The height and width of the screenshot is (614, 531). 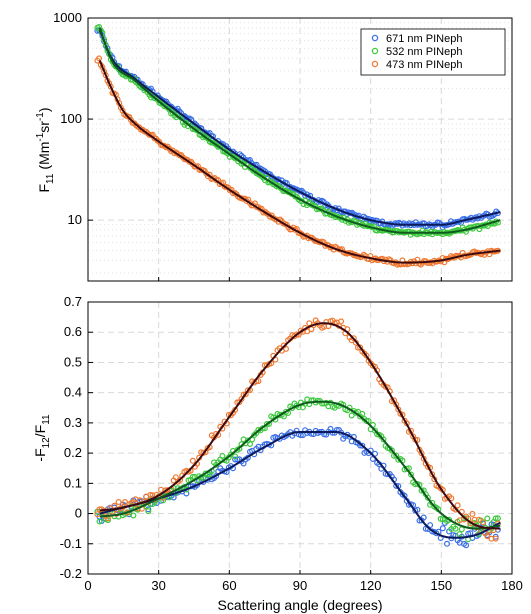 I want to click on y-tick-label: 0.3, so click(x=73, y=422).